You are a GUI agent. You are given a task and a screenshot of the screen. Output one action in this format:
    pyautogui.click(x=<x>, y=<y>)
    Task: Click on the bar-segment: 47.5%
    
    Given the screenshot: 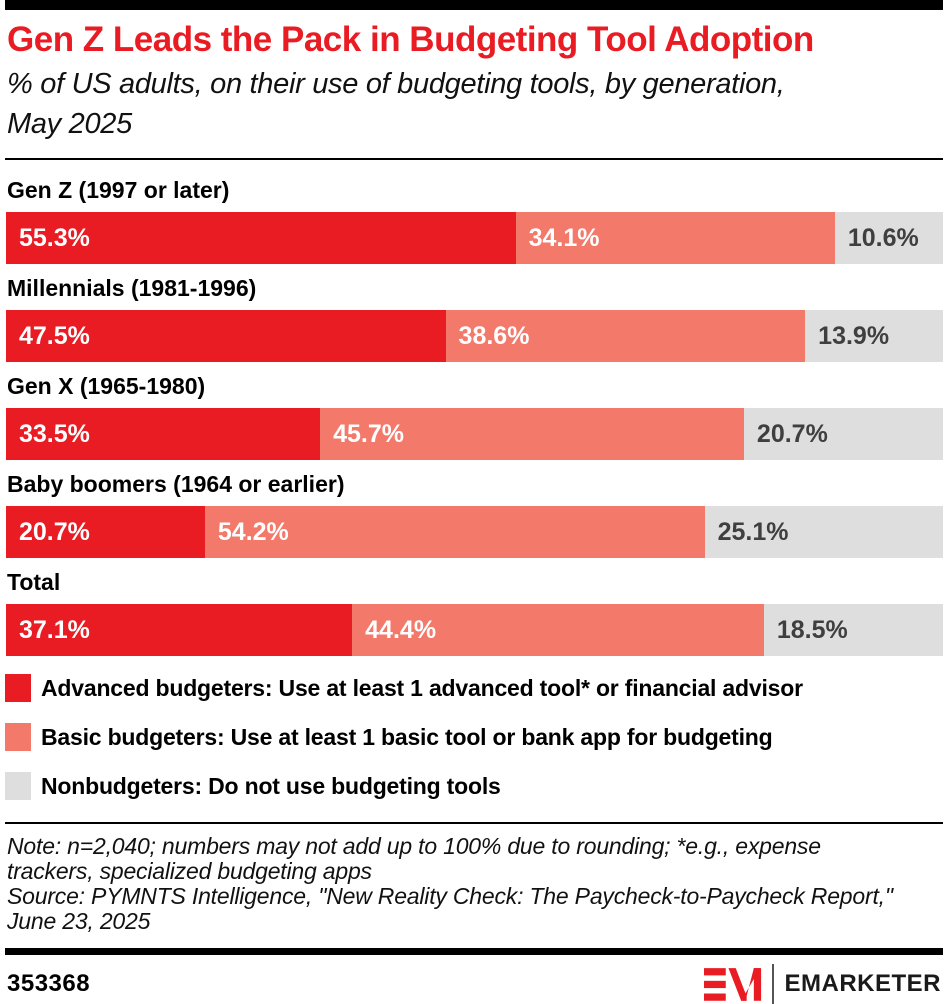 What is the action you would take?
    pyautogui.click(x=226, y=336)
    